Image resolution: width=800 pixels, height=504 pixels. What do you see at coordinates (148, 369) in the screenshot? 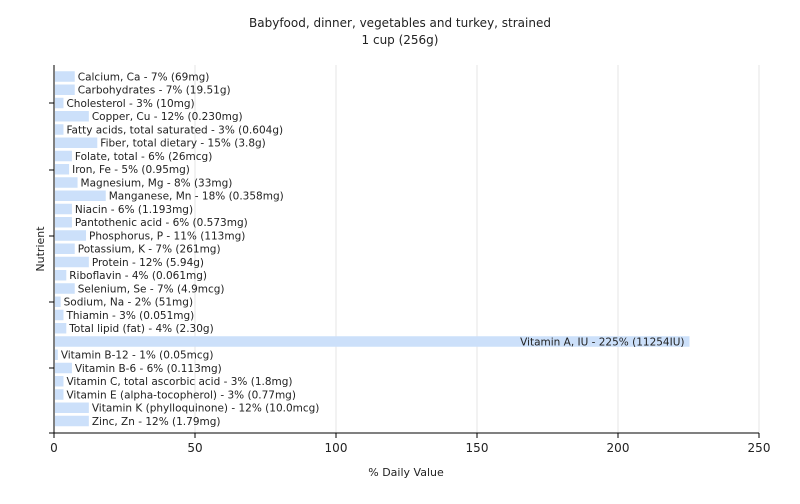
I see `bar-label: Vitamin B-6 - 6% (0.113mg)` at bounding box center [148, 369].